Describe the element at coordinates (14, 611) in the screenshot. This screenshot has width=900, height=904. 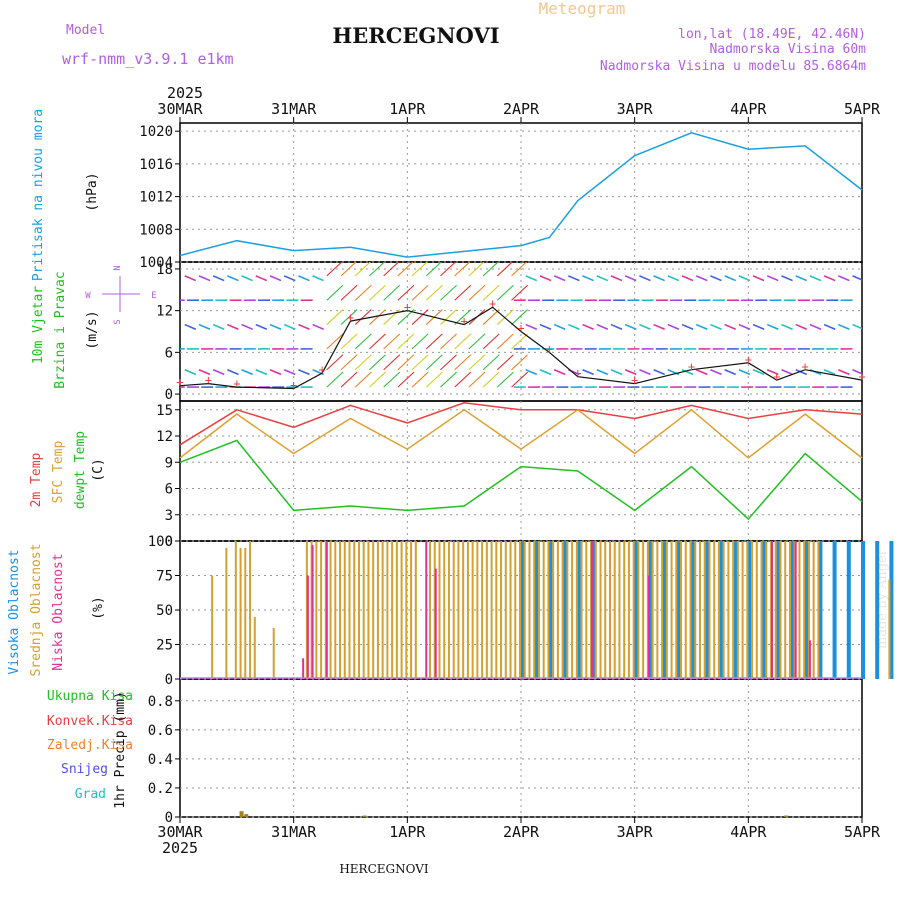
I see `cloud-ylabel-1: Visoka Oblacnost` at that location.